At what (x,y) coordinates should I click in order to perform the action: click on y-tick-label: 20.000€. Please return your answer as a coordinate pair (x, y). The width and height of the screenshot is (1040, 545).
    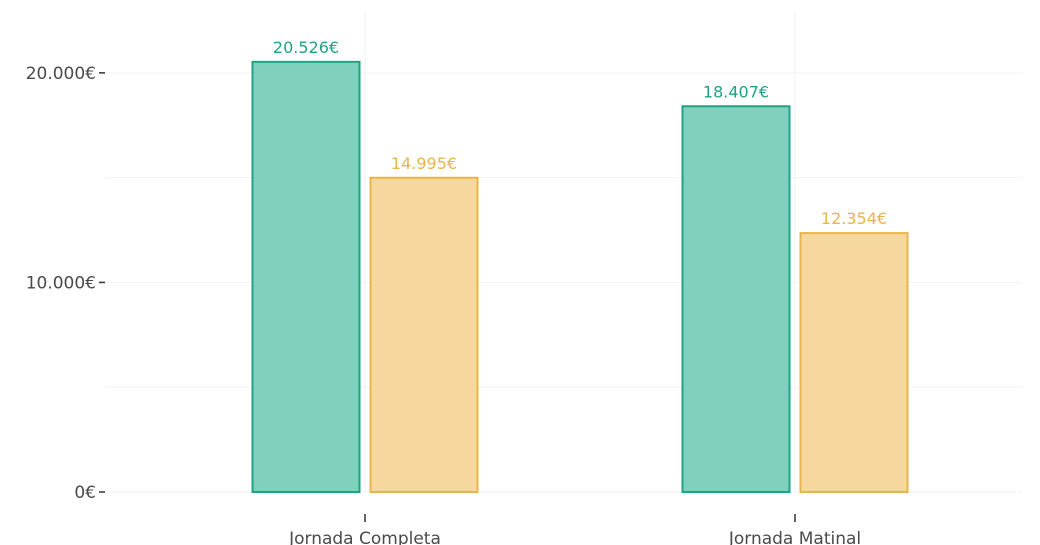
    Looking at the image, I should click on (61, 74).